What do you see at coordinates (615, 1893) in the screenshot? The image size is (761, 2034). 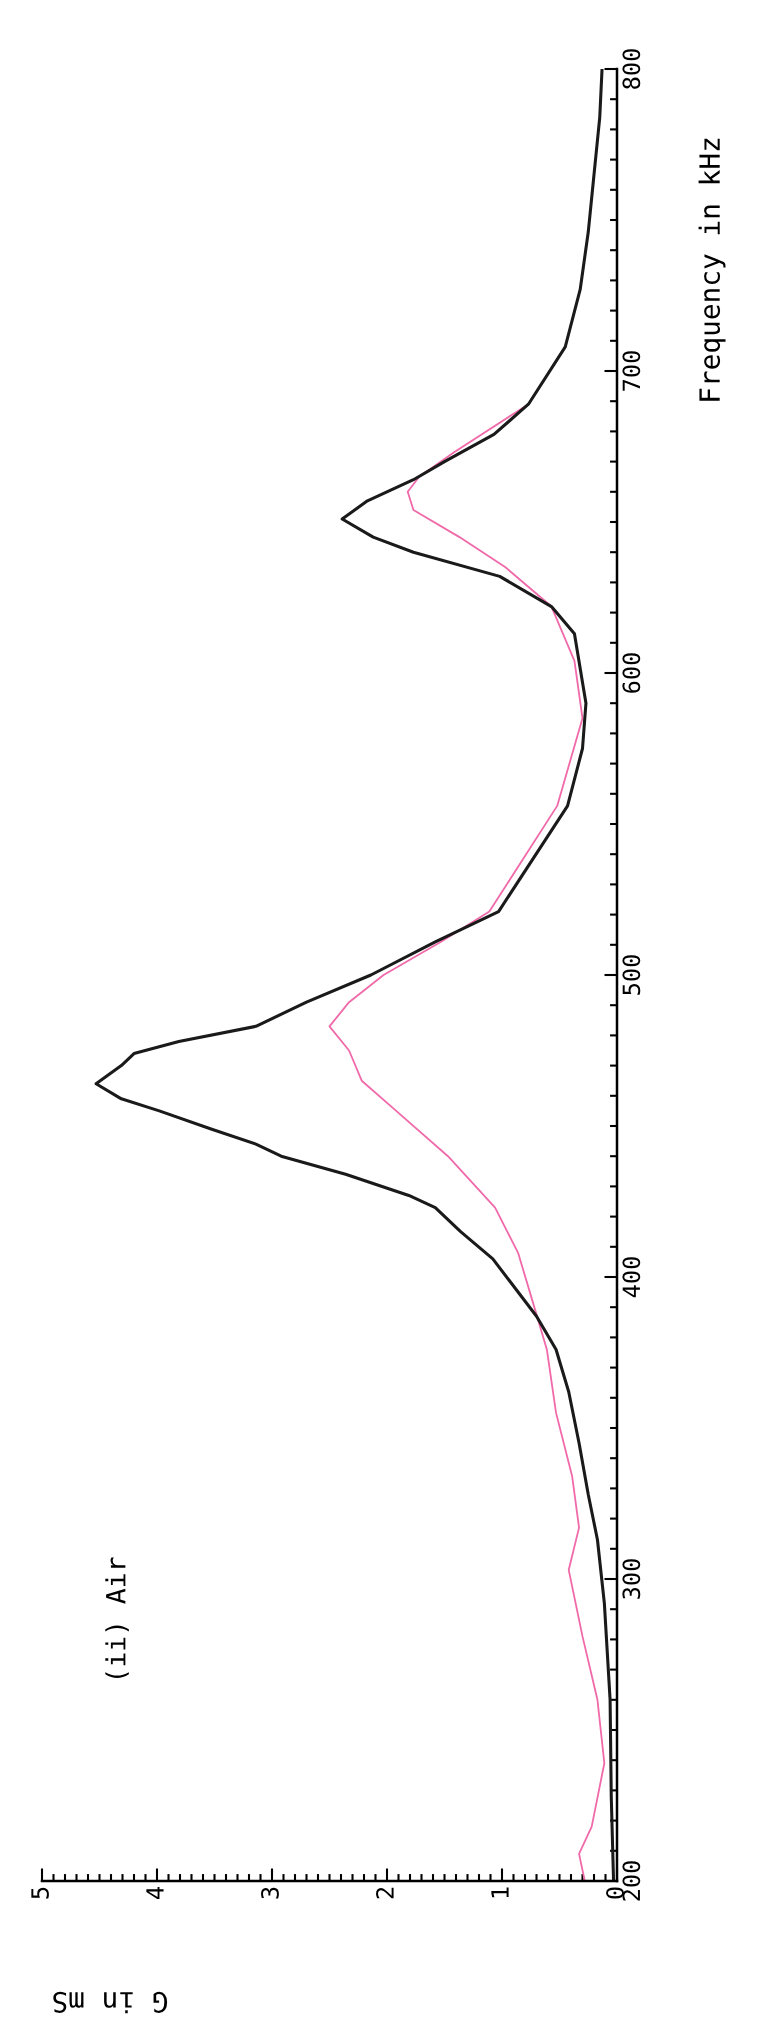 I see `x-tick-label: 0` at bounding box center [615, 1893].